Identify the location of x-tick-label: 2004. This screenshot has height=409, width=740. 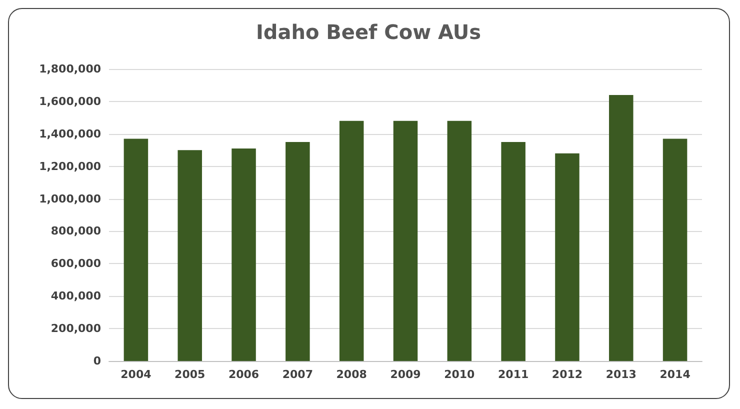
(136, 374).